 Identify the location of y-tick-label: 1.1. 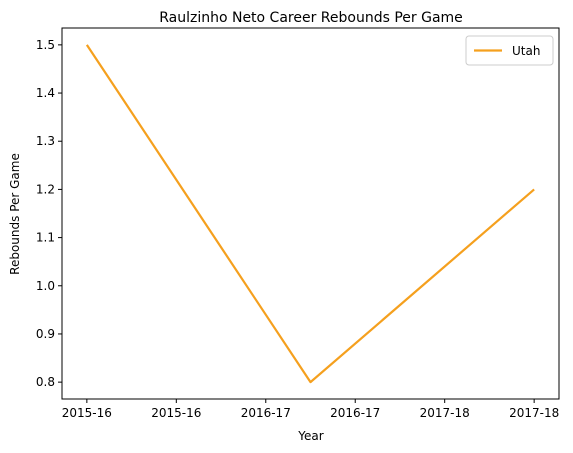
(45, 238).